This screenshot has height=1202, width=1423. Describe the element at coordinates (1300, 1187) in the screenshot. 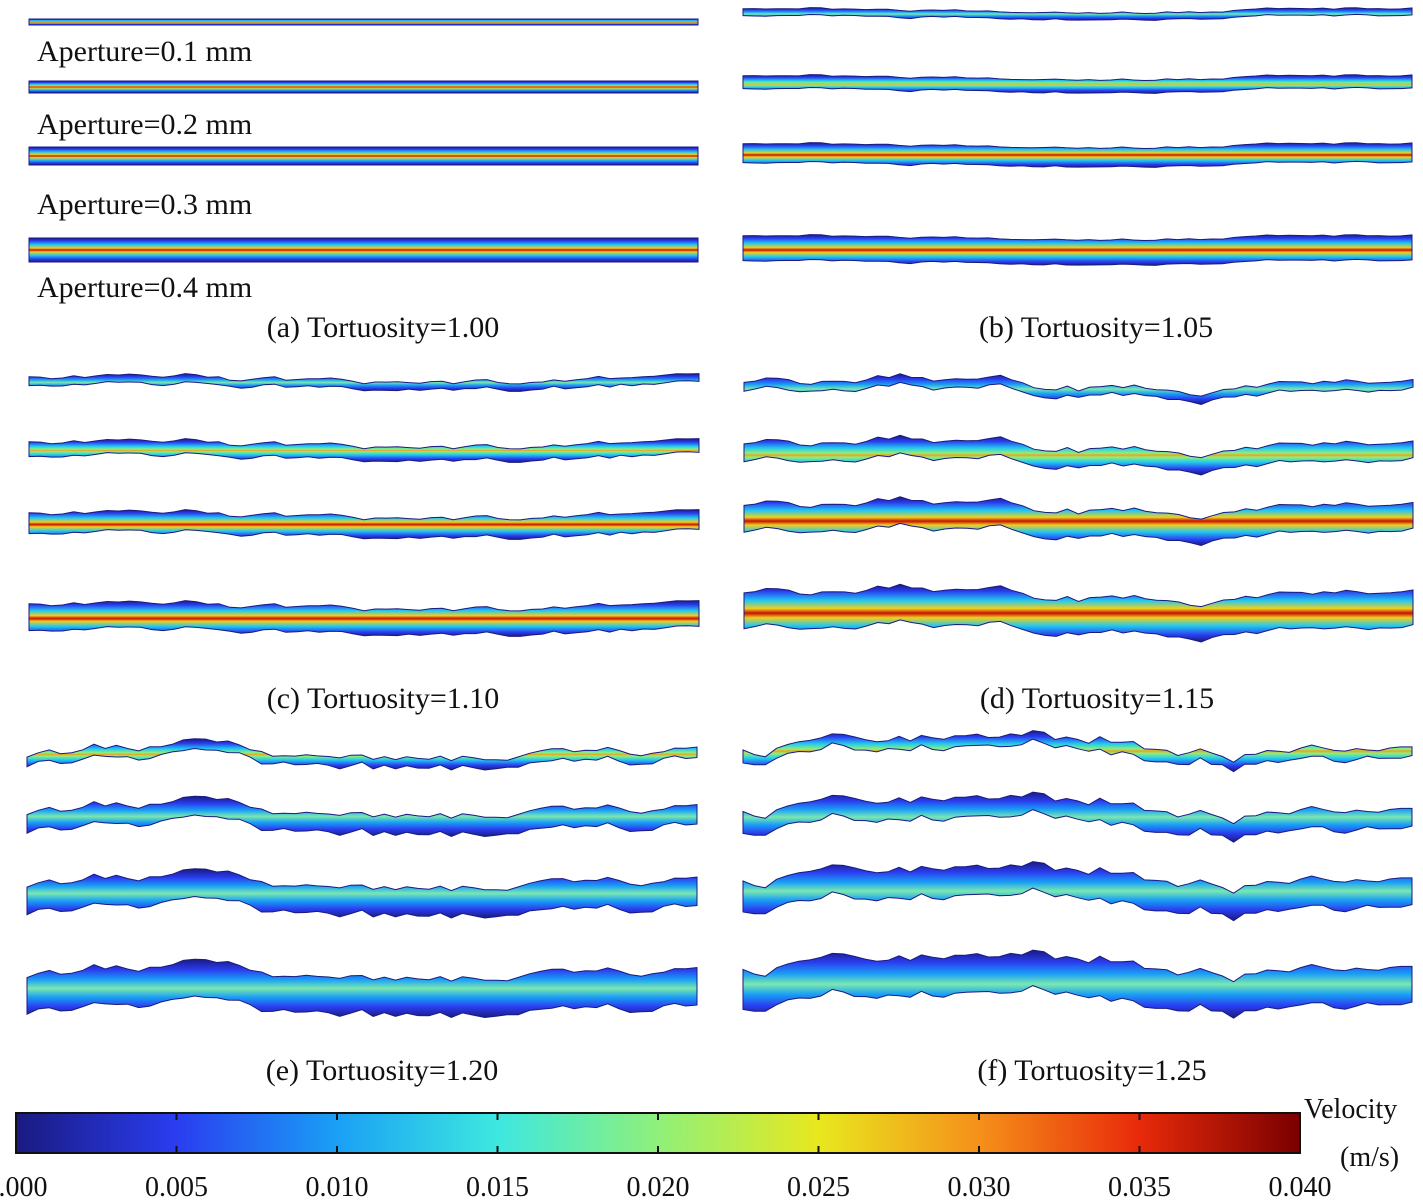

I see `colorbar-tick-label: 0.040` at that location.